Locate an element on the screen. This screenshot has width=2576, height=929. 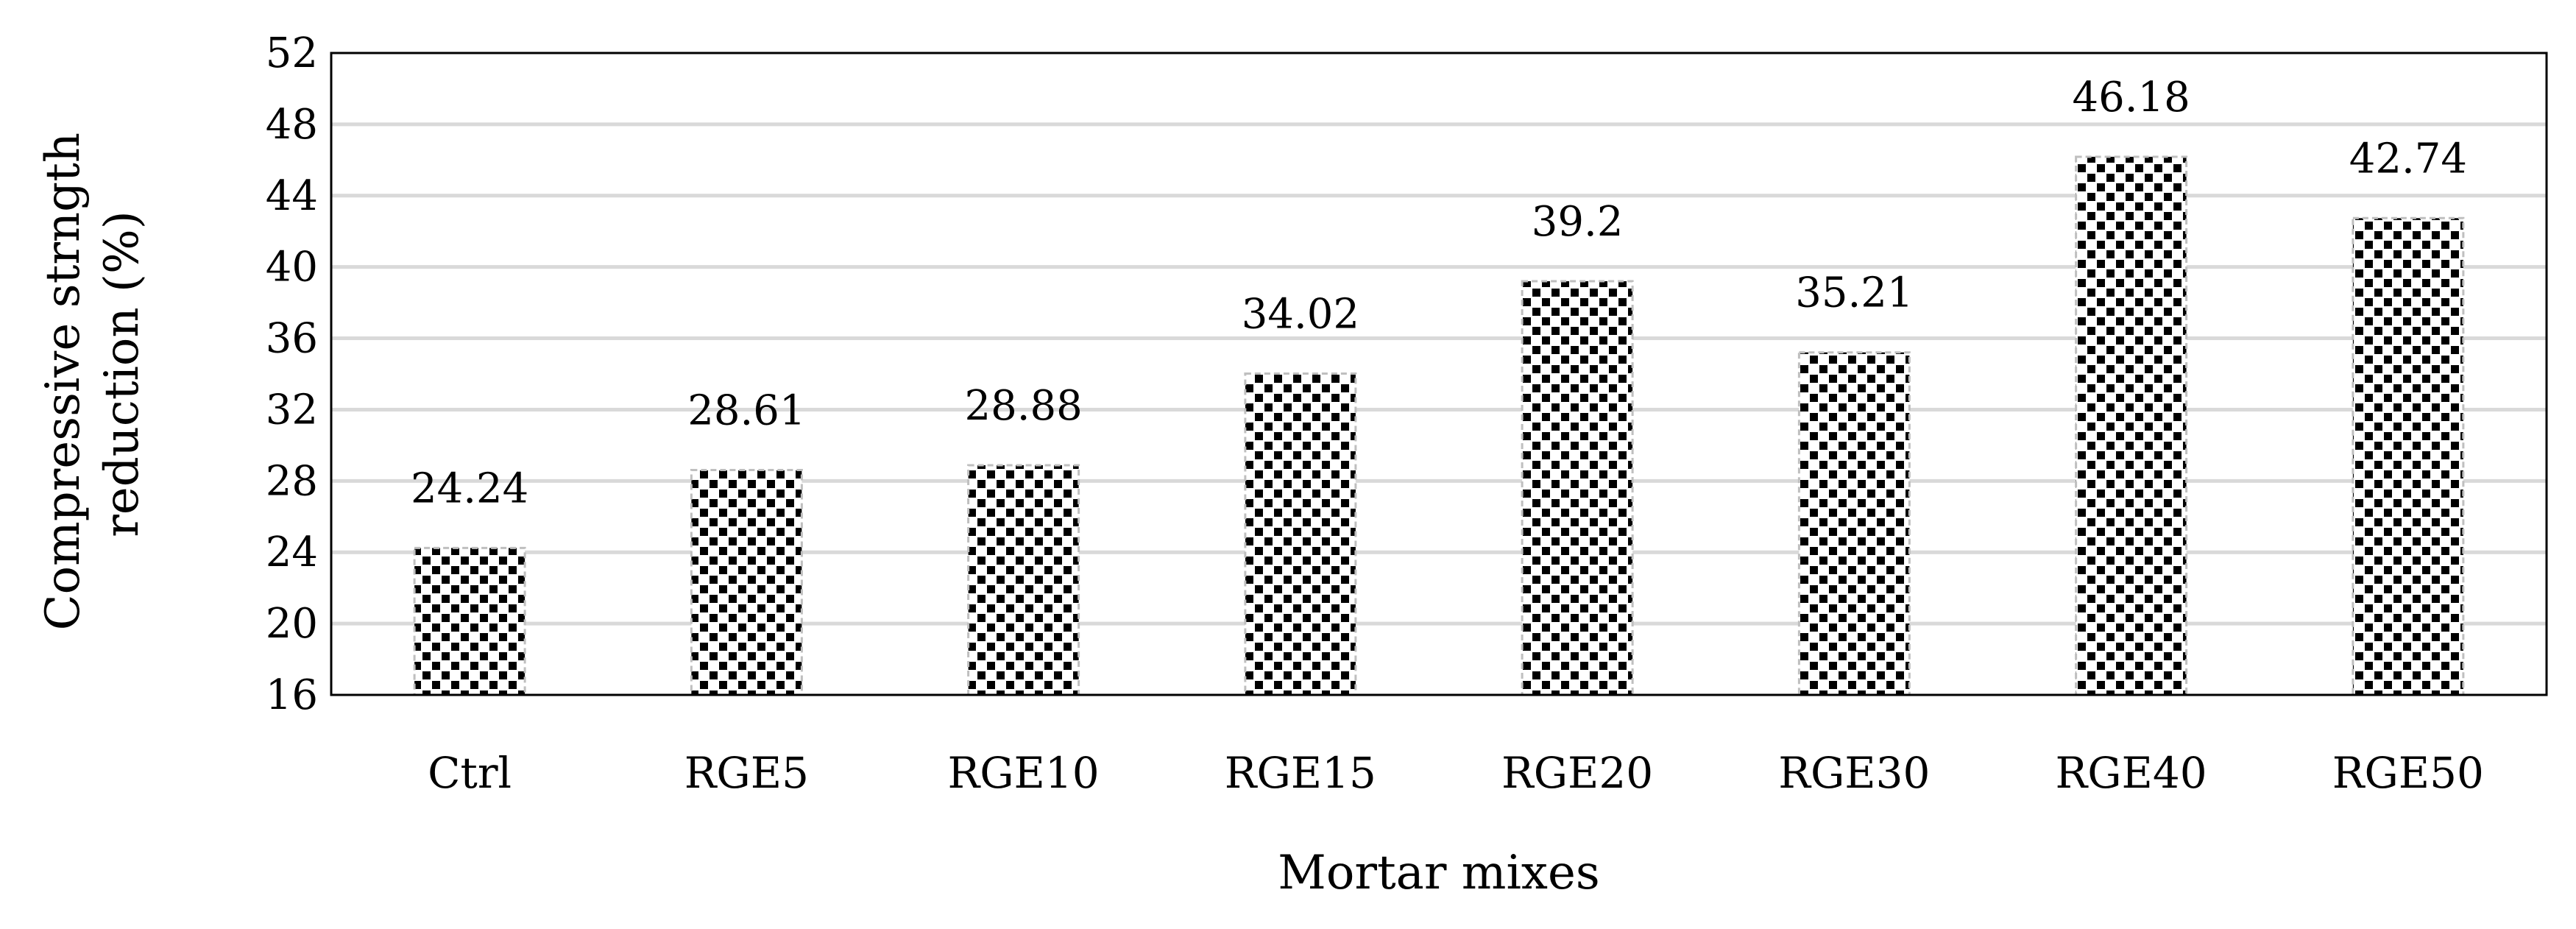
data-label: 24.24 is located at coordinates (470, 488).